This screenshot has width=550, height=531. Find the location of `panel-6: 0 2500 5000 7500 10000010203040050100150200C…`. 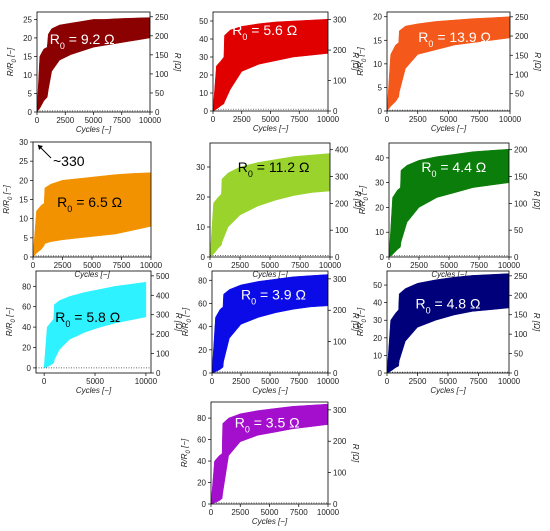

panel-6: 0 2500 5000 7500 10000010203040050100150200C… is located at coordinates (449, 210).